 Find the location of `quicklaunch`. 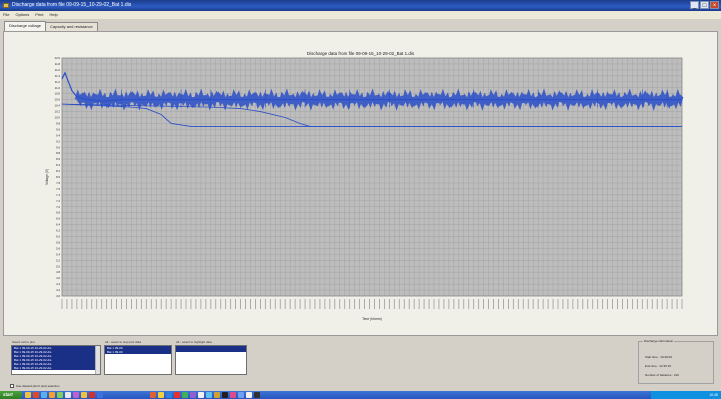

quicklaunch is located at coordinates (64, 395).